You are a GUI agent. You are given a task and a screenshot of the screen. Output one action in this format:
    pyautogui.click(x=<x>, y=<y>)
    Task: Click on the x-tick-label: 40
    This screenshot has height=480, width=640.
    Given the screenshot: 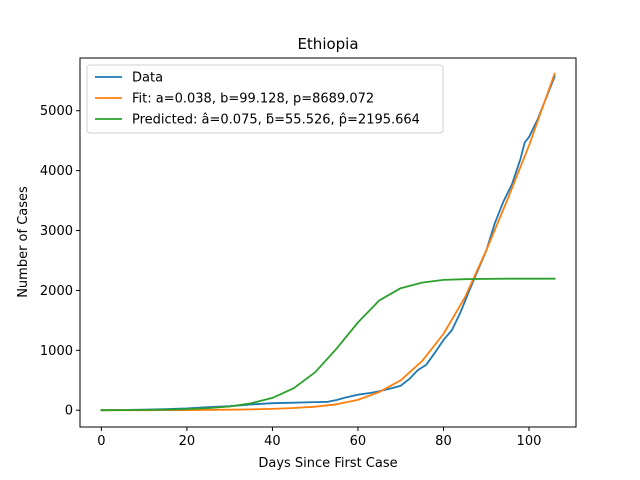 What is the action you would take?
    pyautogui.click(x=272, y=441)
    